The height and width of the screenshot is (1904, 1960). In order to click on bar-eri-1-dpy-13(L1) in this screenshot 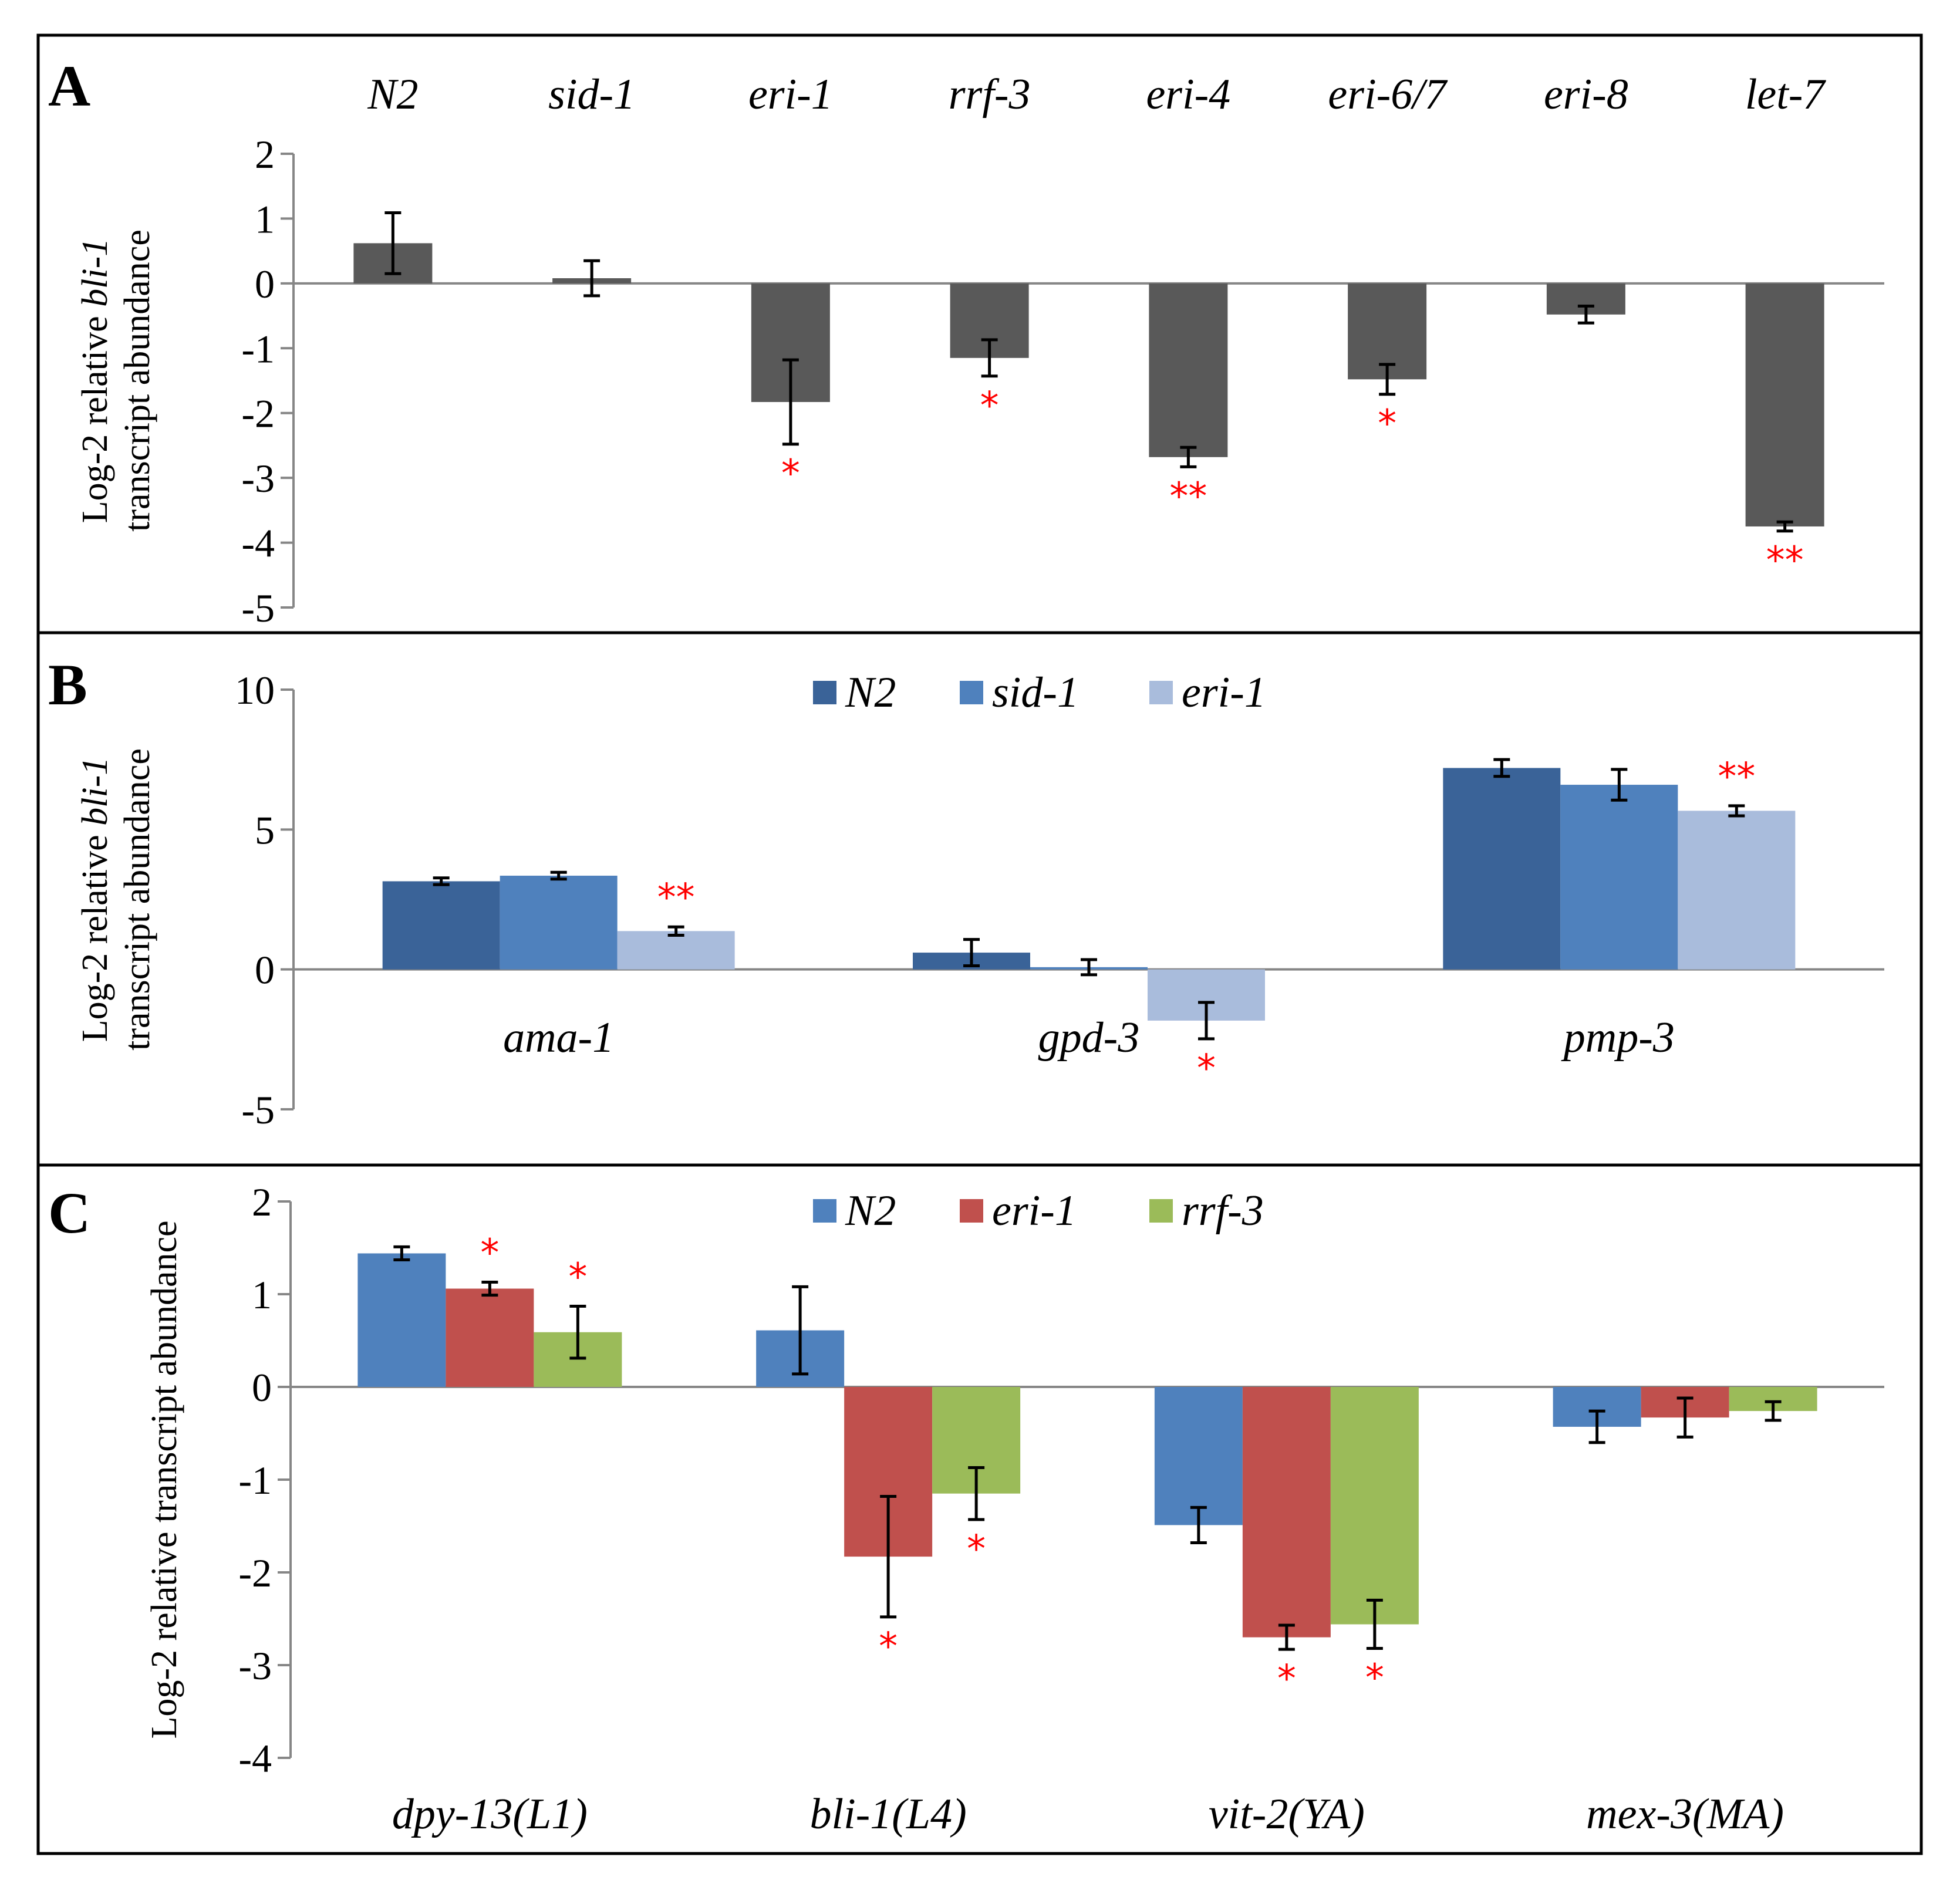, I will do `click(490, 1337)`.